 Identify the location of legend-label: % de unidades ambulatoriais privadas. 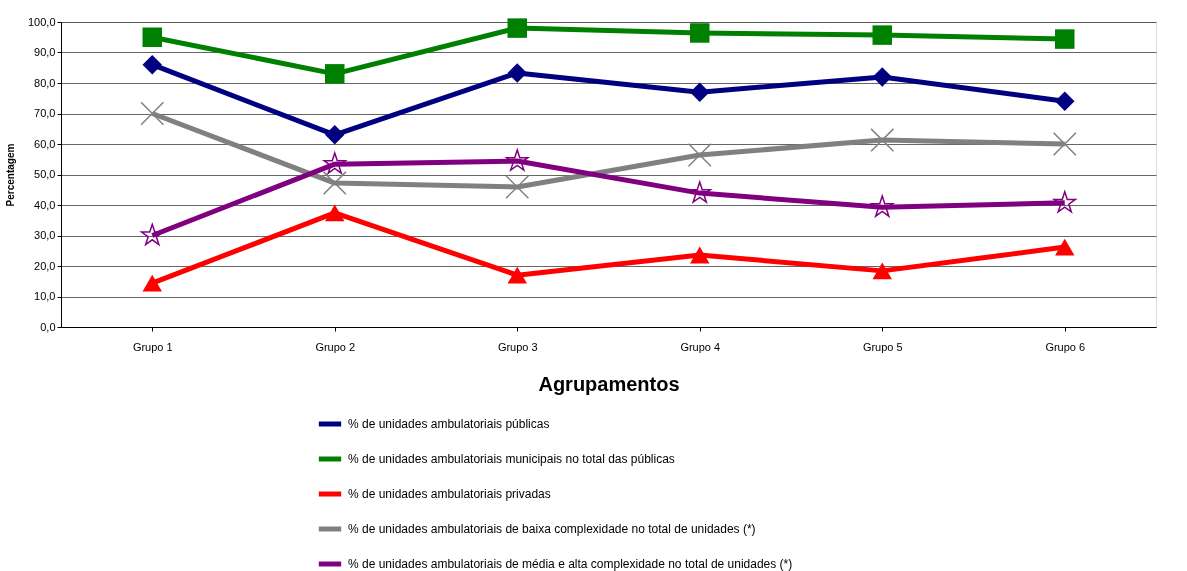
(449, 494).